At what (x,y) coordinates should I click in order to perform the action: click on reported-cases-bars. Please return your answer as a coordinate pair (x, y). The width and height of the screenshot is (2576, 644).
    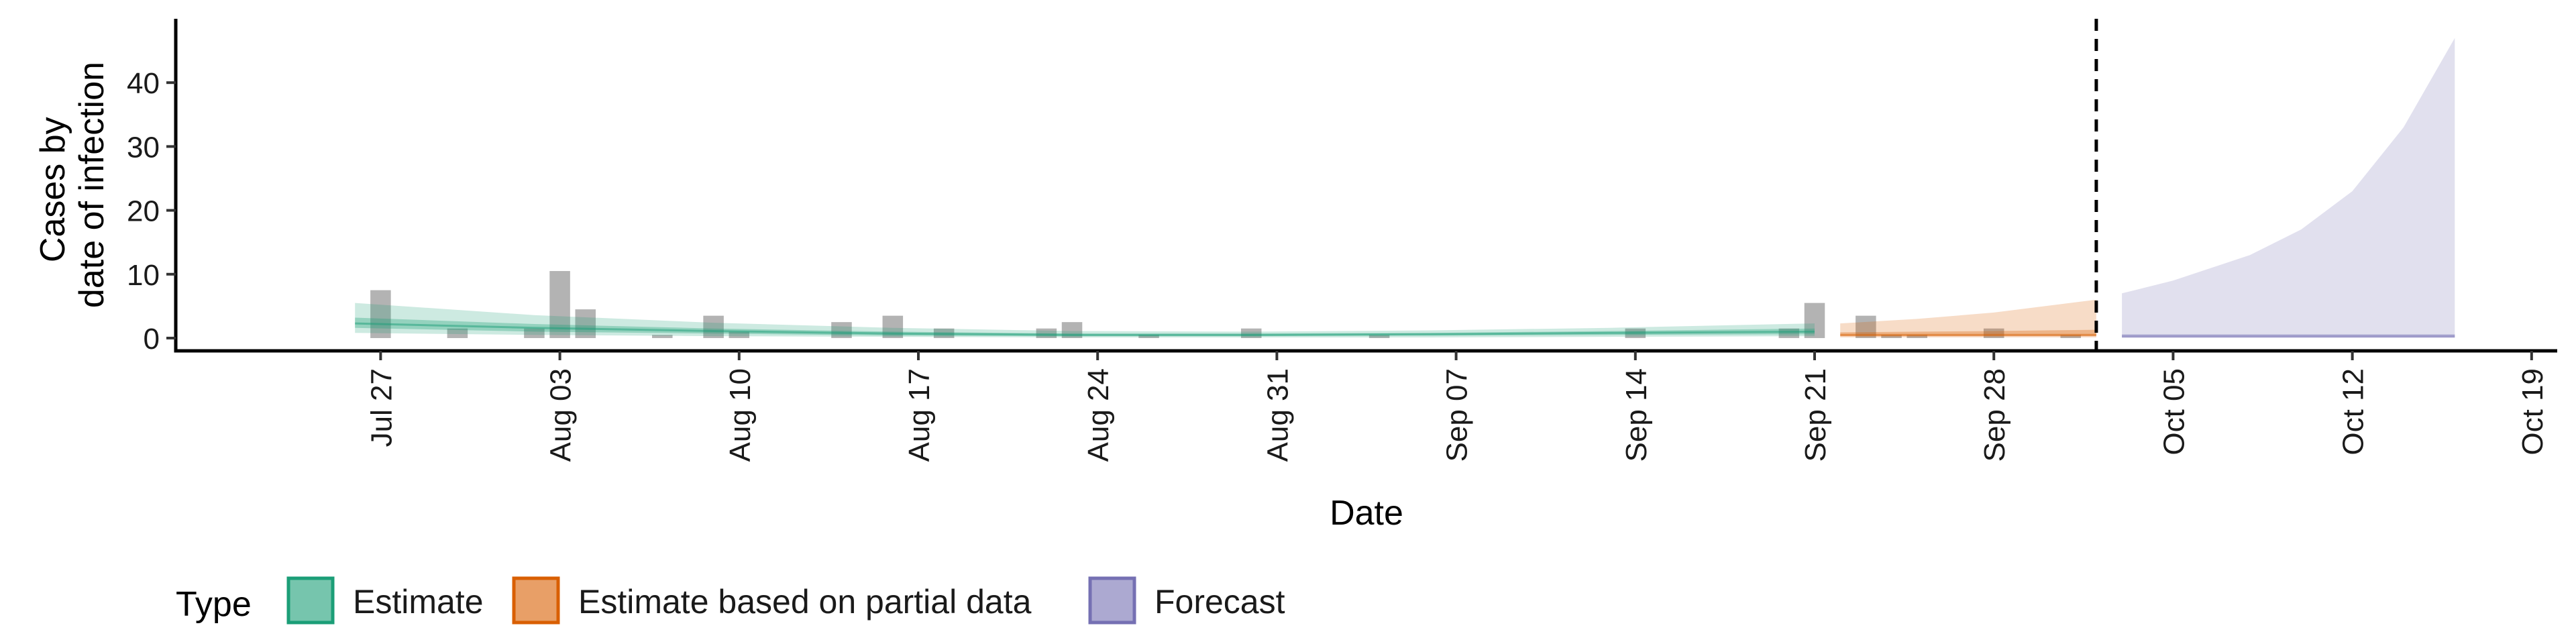
    Looking at the image, I should click on (1225, 304).